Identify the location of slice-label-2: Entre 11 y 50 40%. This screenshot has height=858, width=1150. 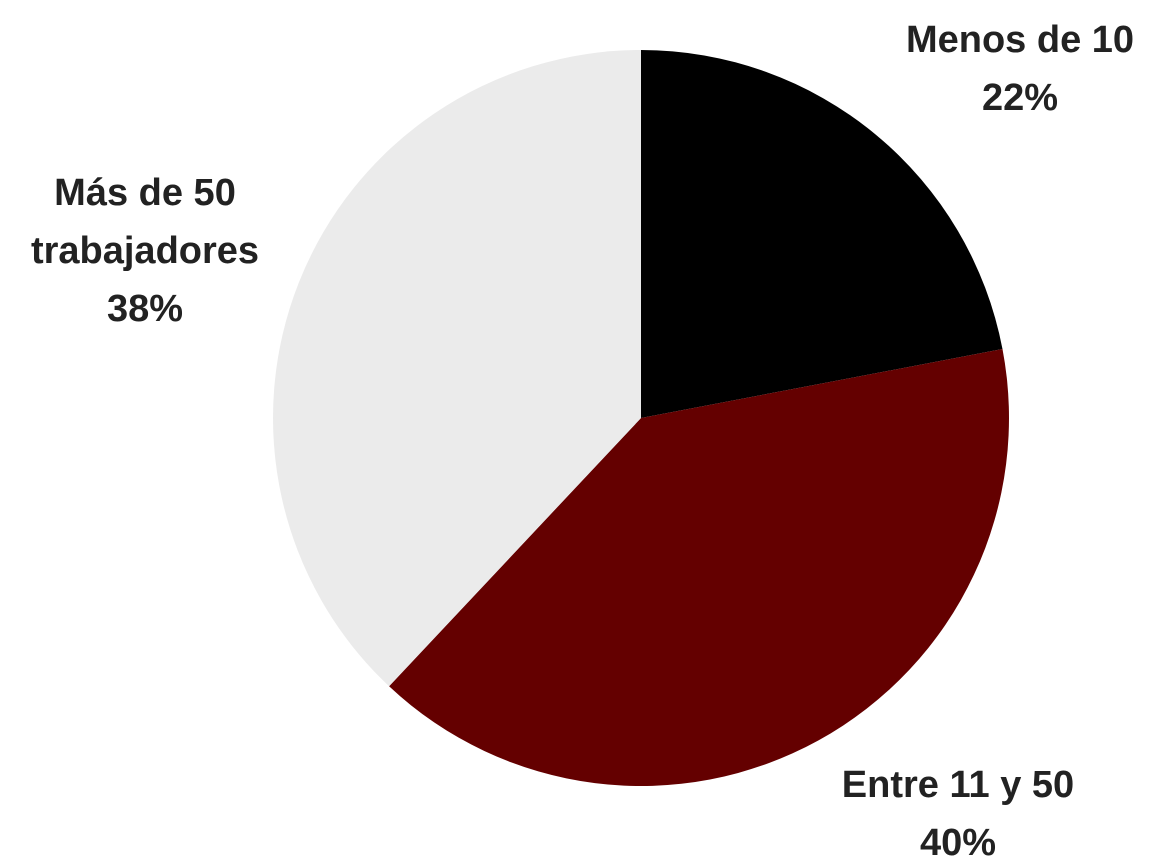
(958, 811).